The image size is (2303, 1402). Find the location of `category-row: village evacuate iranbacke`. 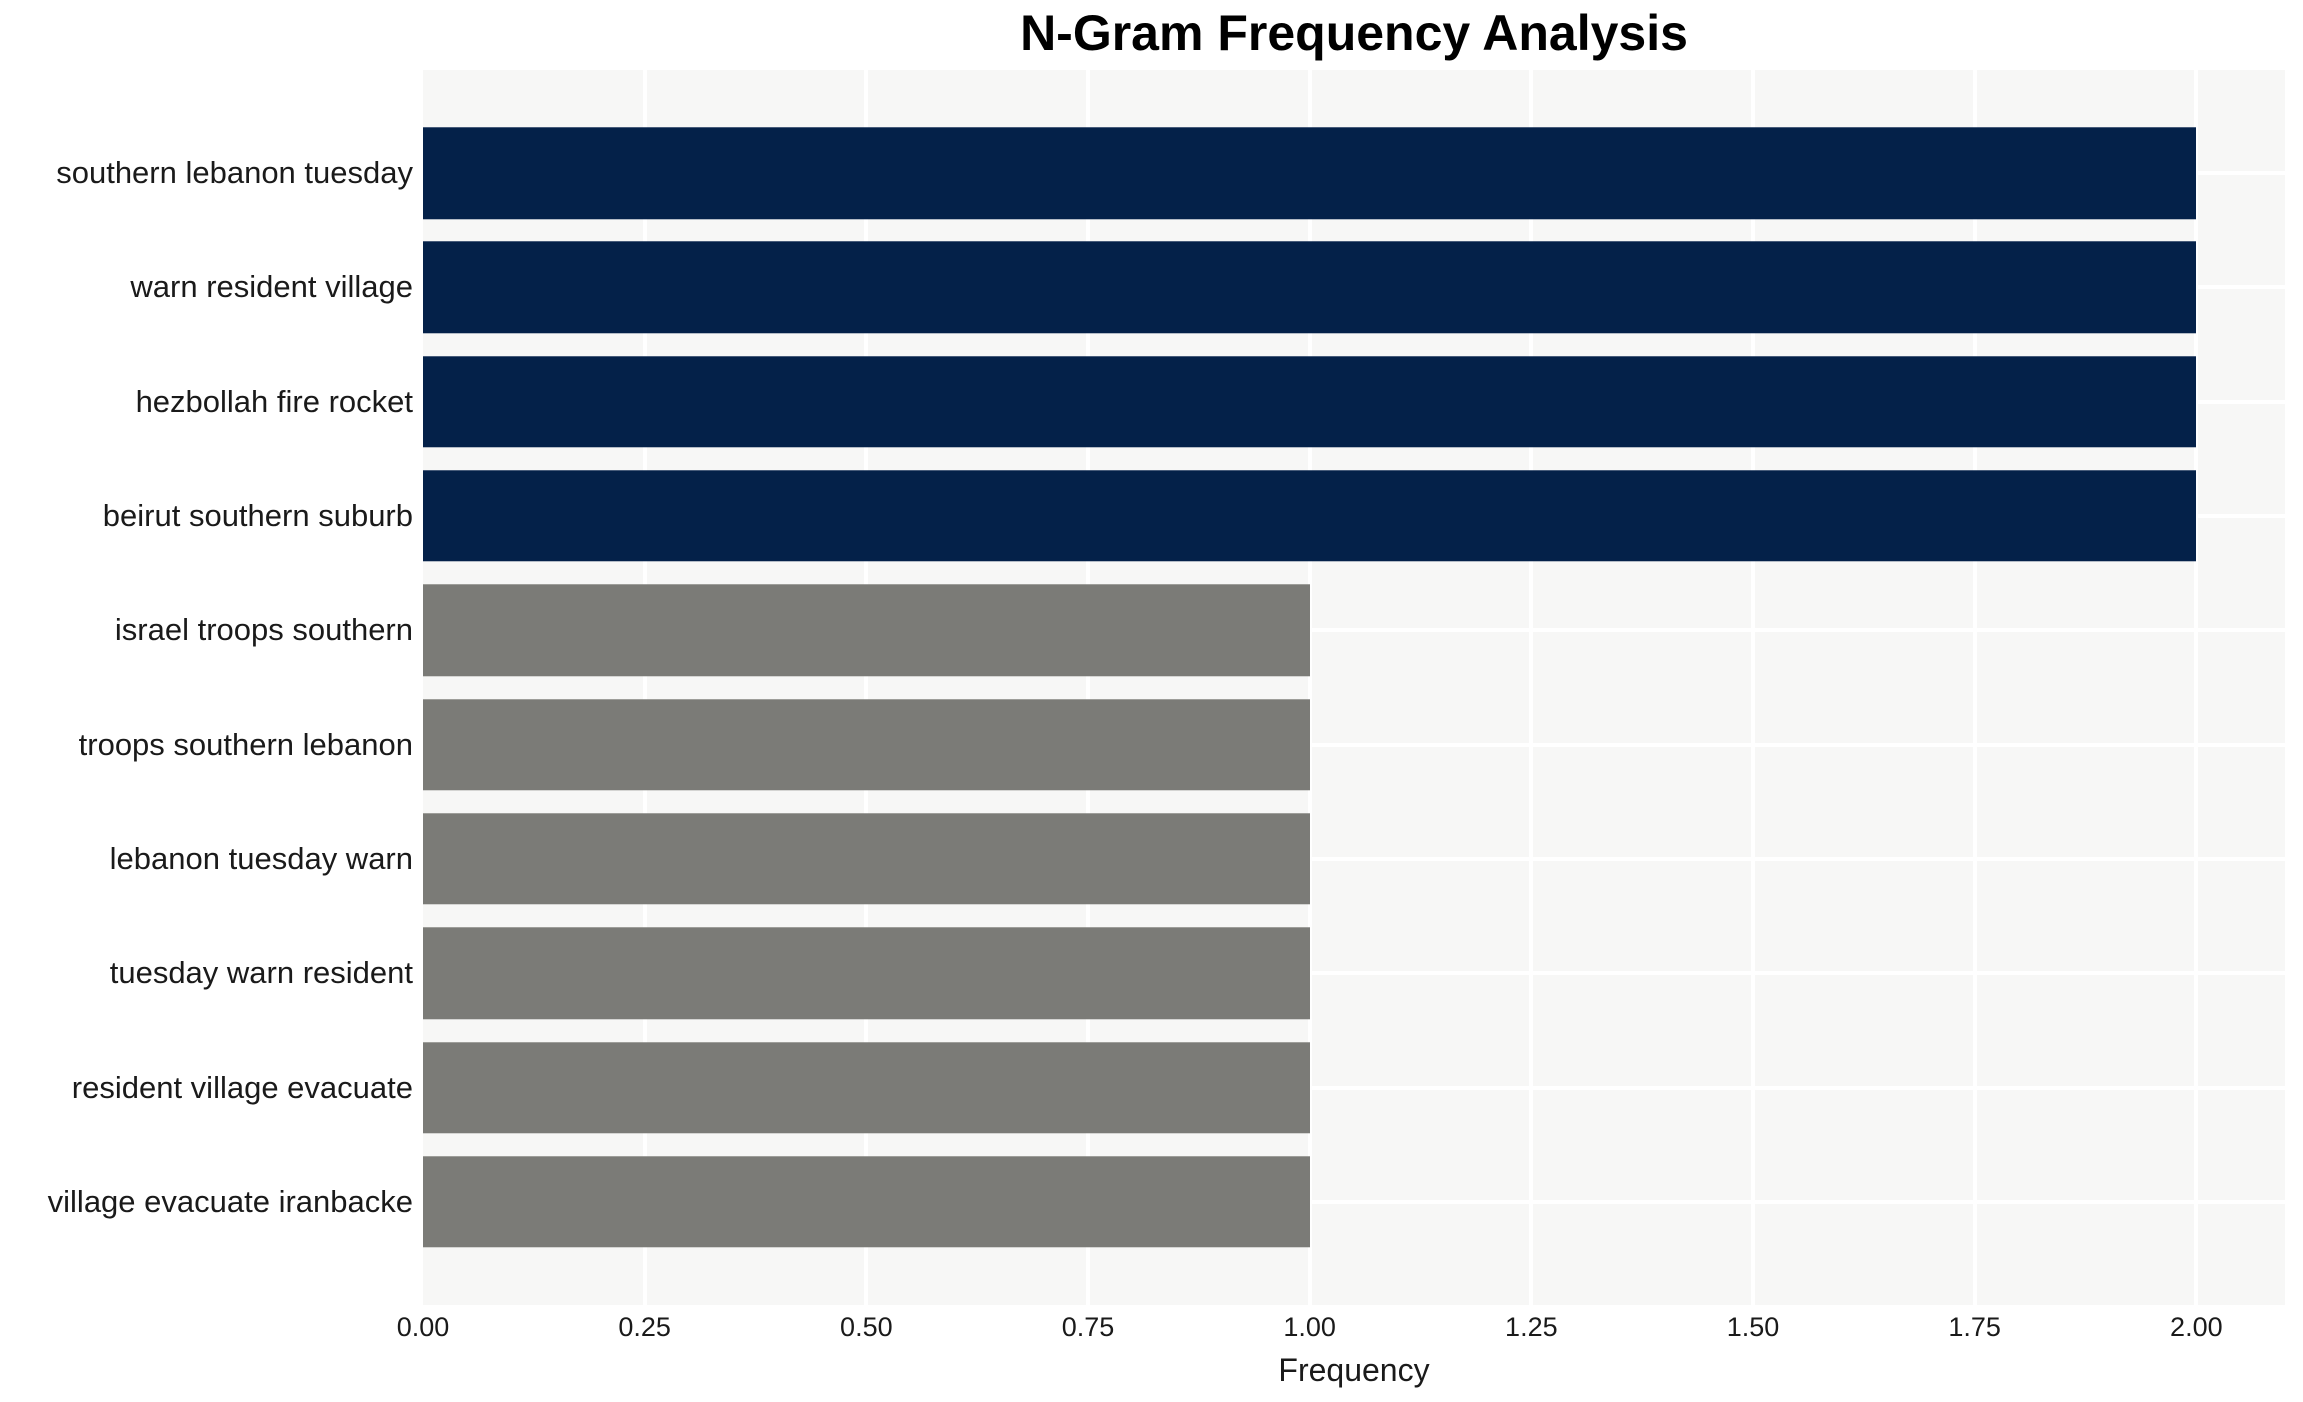

category-row: village evacuate iranbacke is located at coordinates (1142, 1202).